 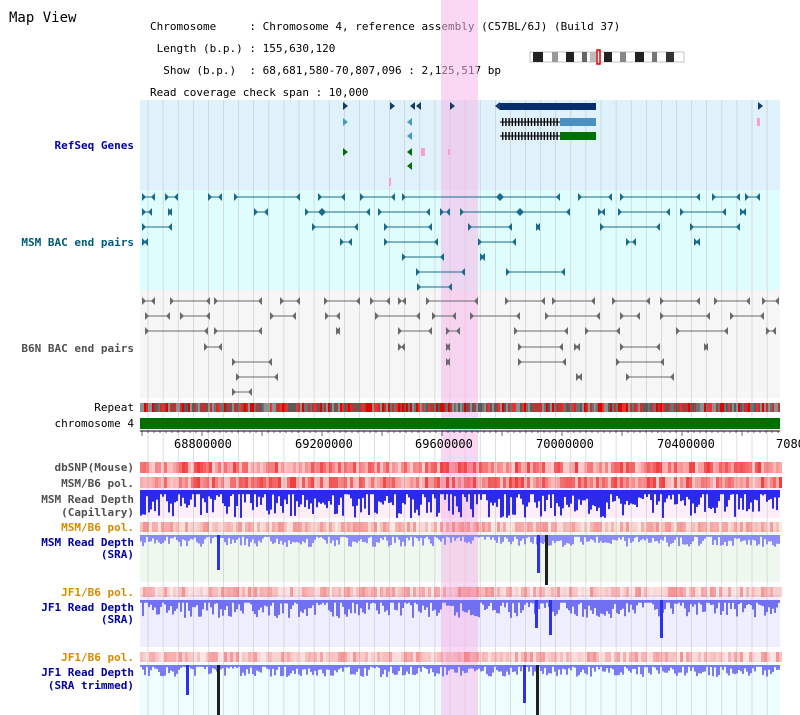 I want to click on axis-tick-label: 70400000, so click(x=686, y=444).